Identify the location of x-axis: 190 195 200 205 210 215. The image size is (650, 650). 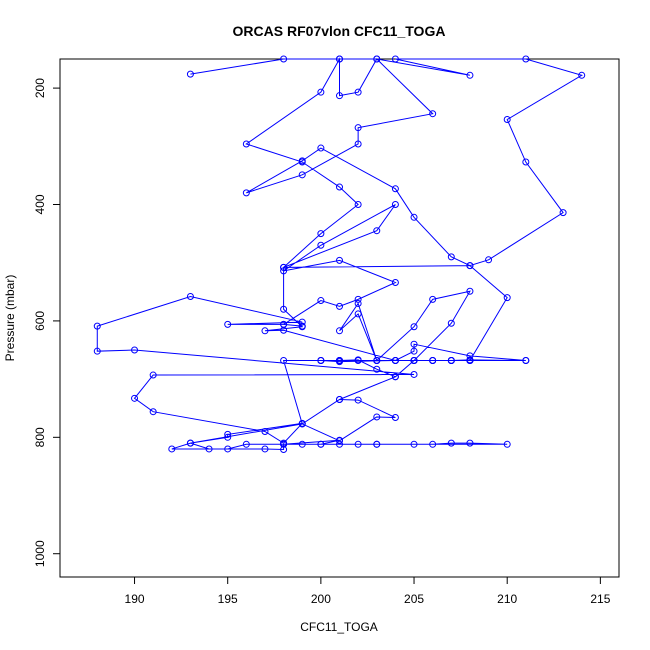
(368, 591).